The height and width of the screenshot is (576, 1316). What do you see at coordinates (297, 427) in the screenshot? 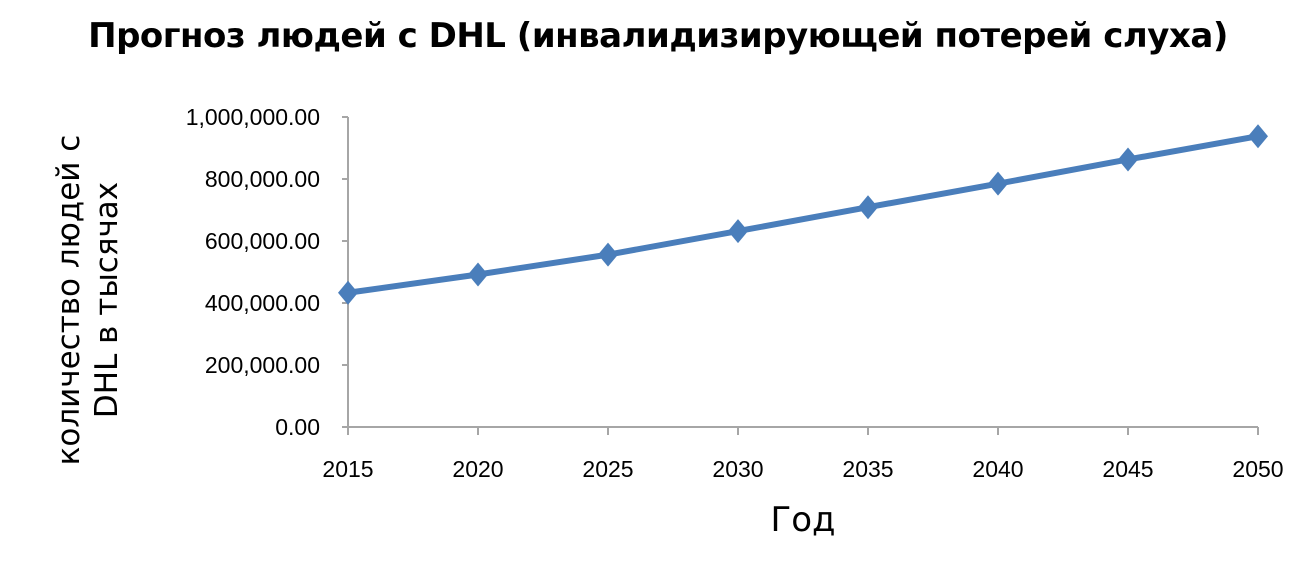
I see `y-tick-label: 0.00` at bounding box center [297, 427].